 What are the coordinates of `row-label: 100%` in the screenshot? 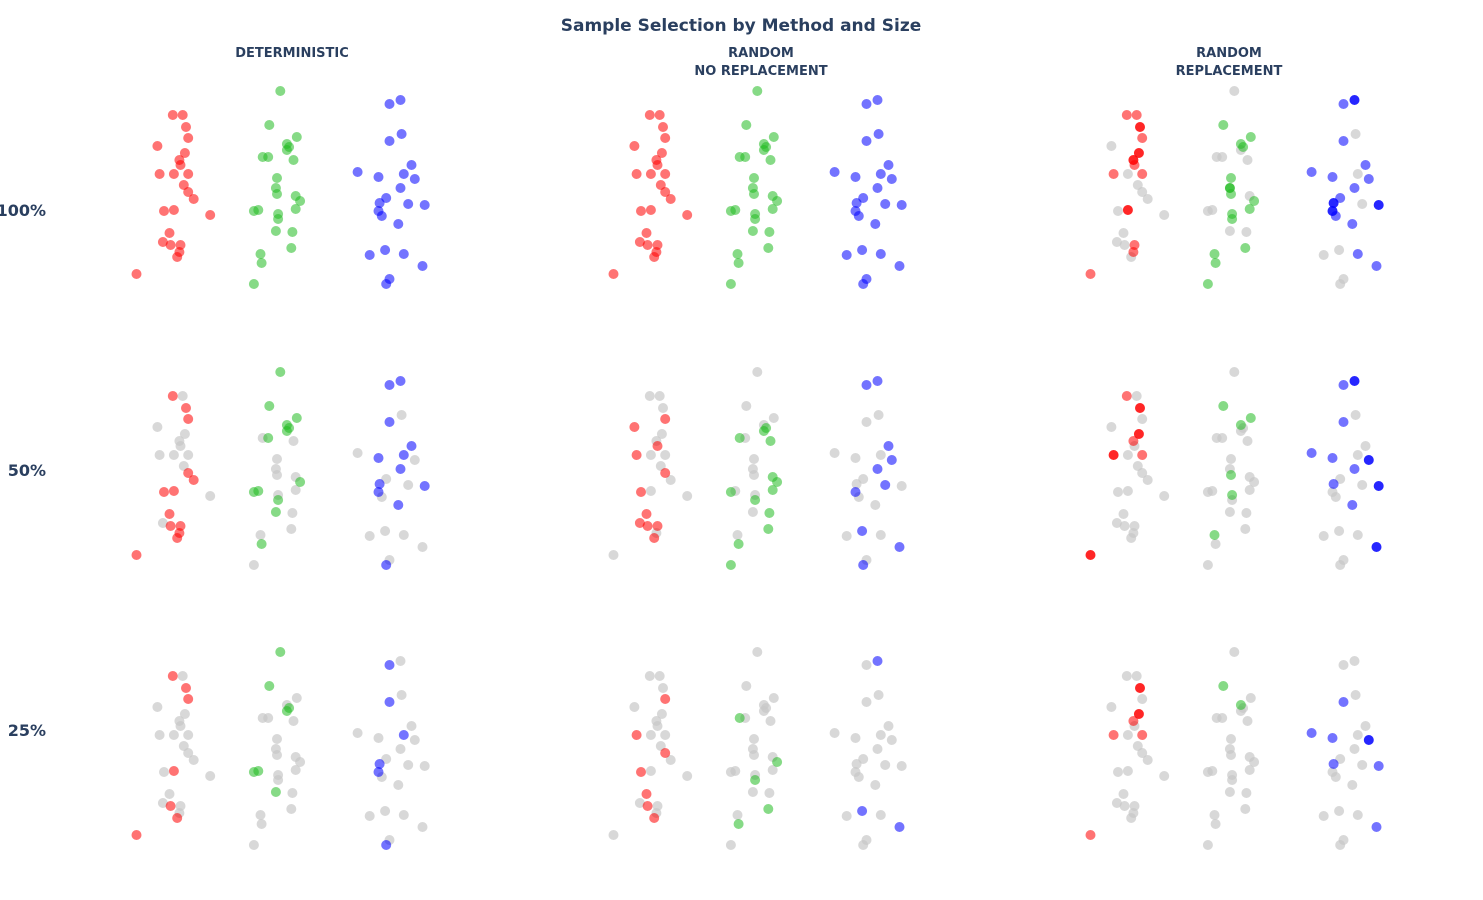 It's located at (23, 210).